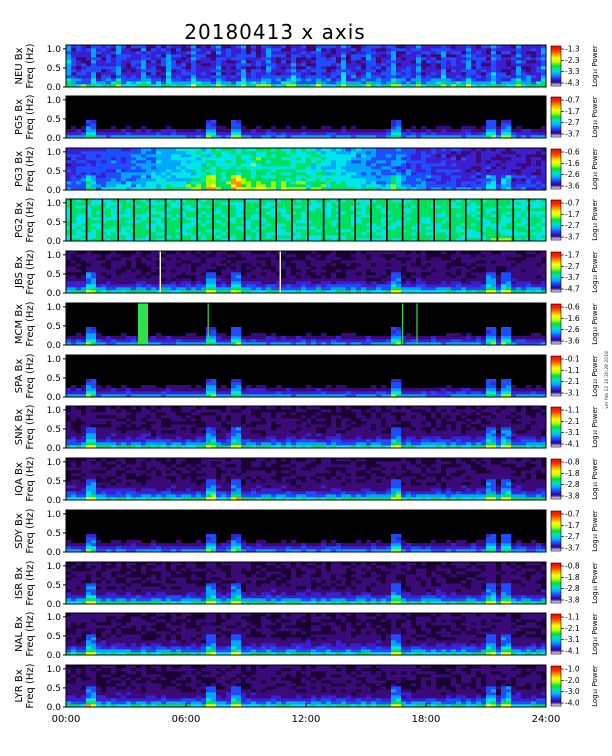  I want to click on colorbar-tick-label: -3.1, so click(572, 432).